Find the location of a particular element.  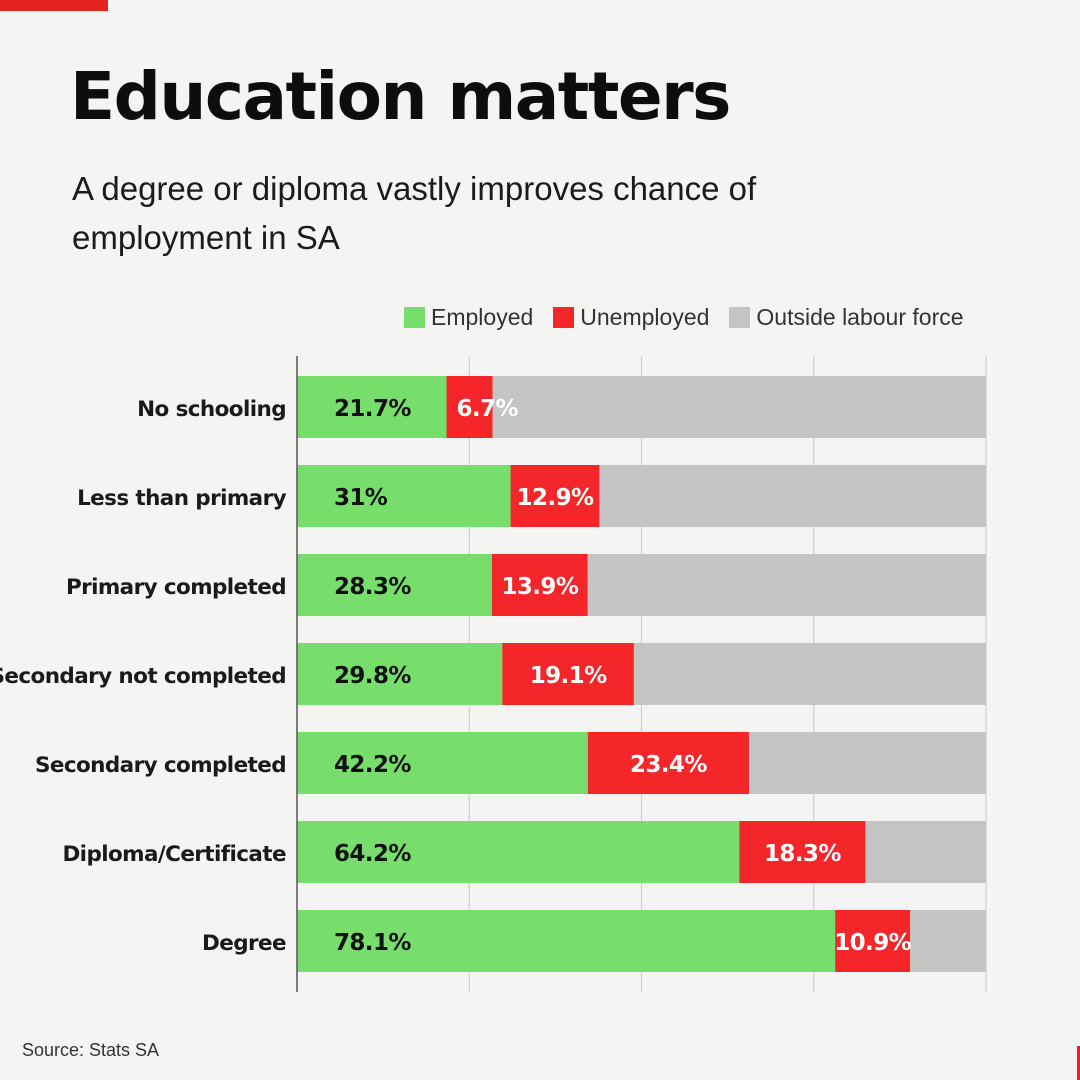

data-label-employed: 64.2% is located at coordinates (372, 854).